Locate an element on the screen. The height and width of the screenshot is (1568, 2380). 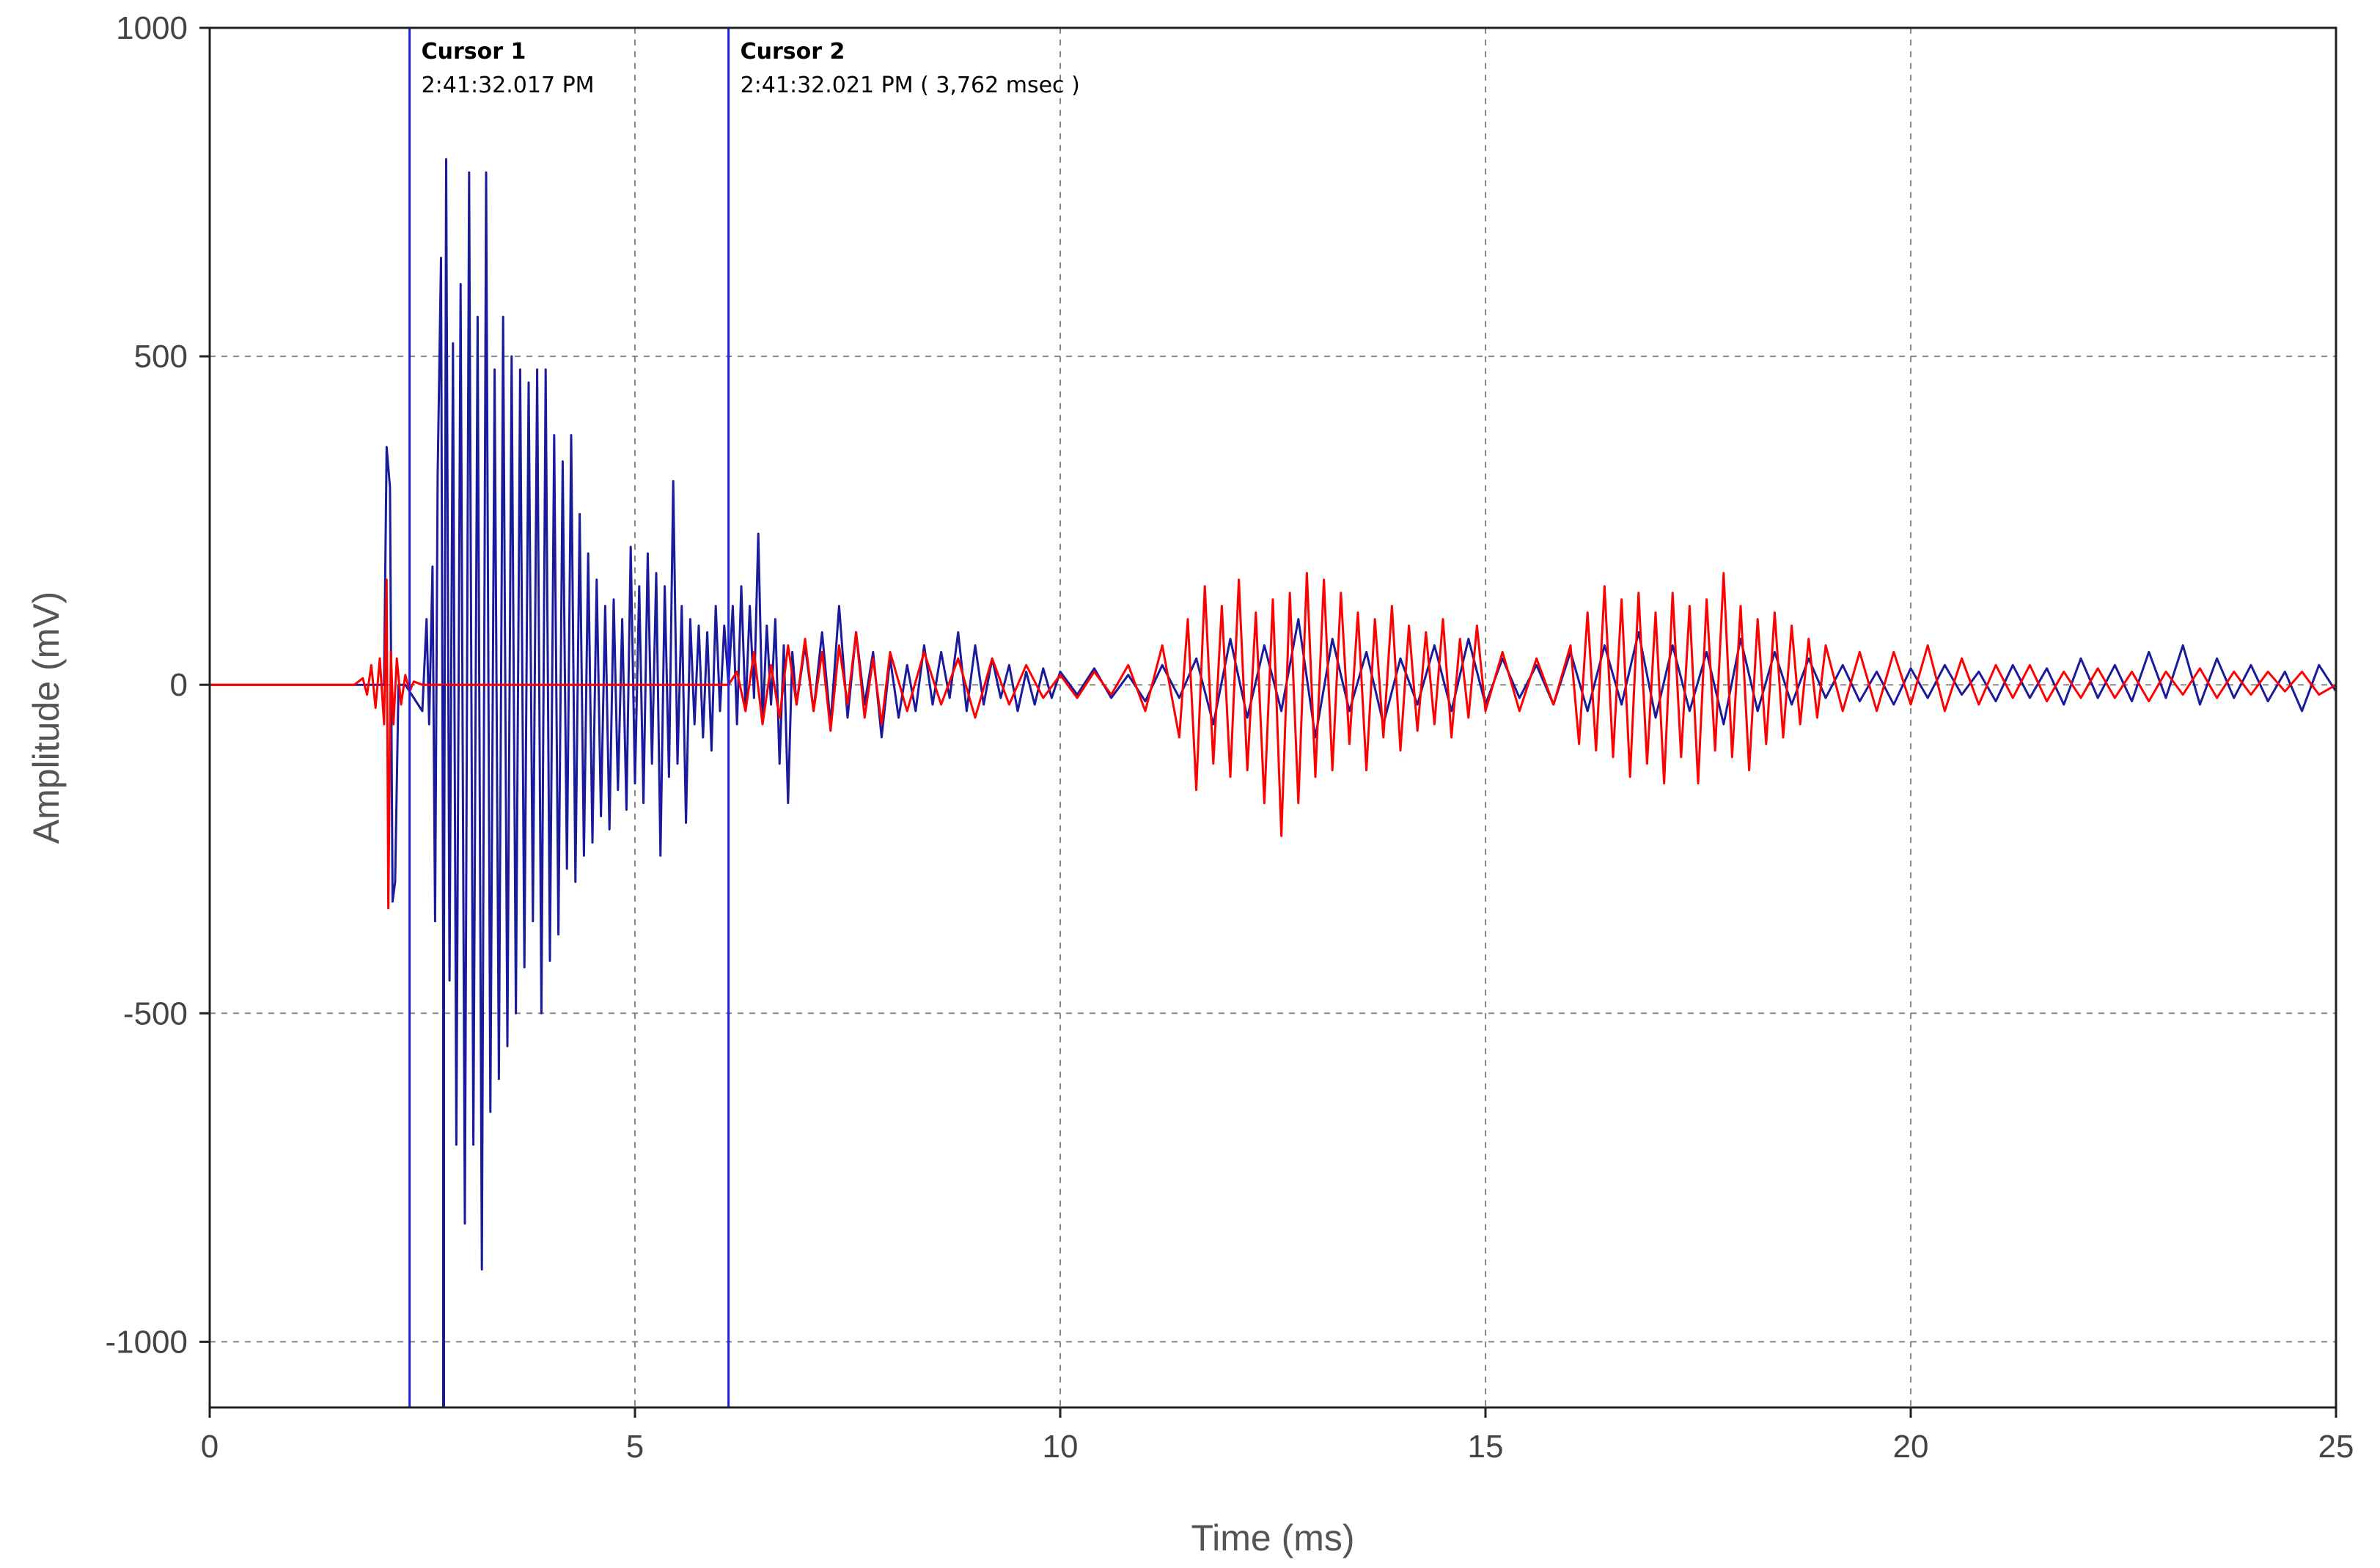
x-axis-title: Time (ms) is located at coordinates (1273, 1538).